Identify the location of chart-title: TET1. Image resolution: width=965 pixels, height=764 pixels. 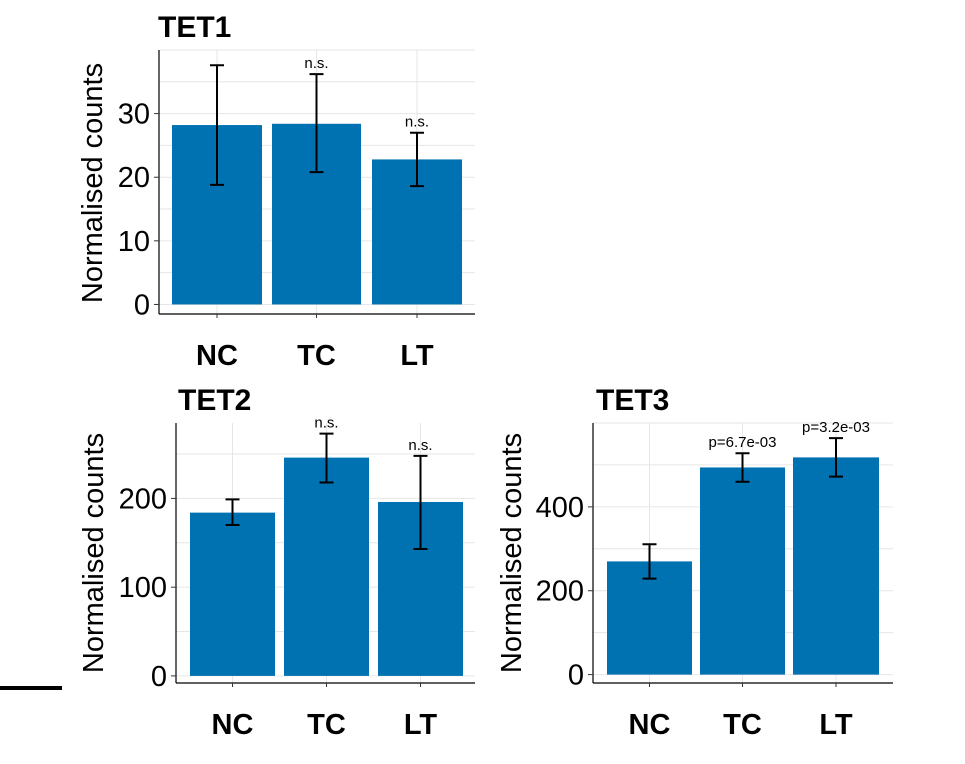
(194, 27).